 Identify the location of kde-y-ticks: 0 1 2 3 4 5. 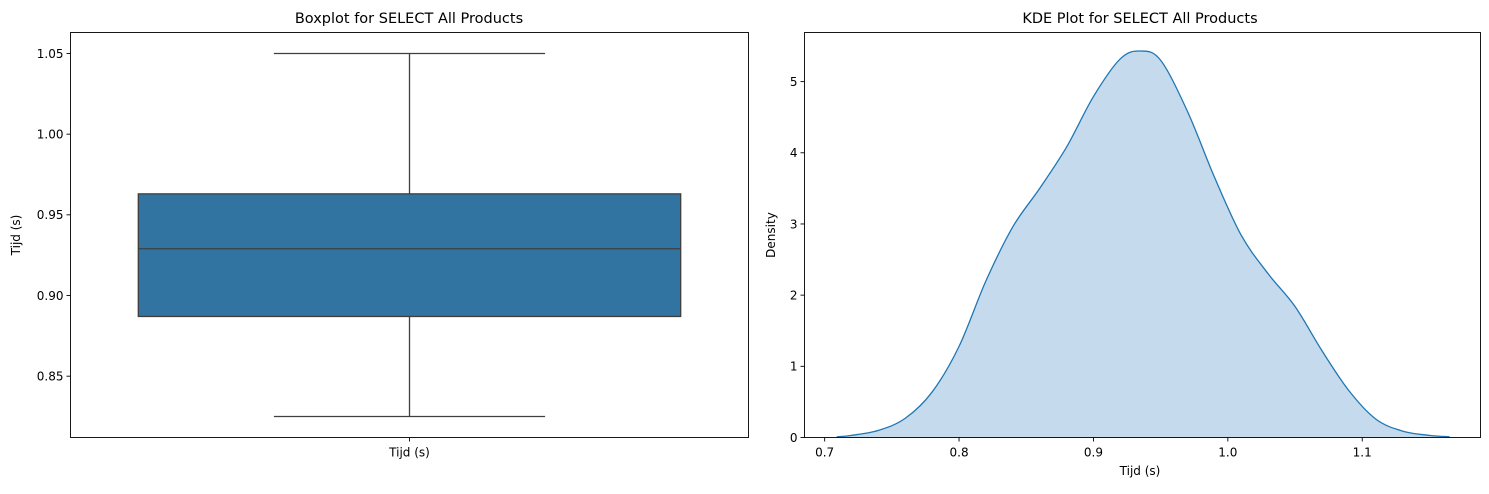
(797, 260).